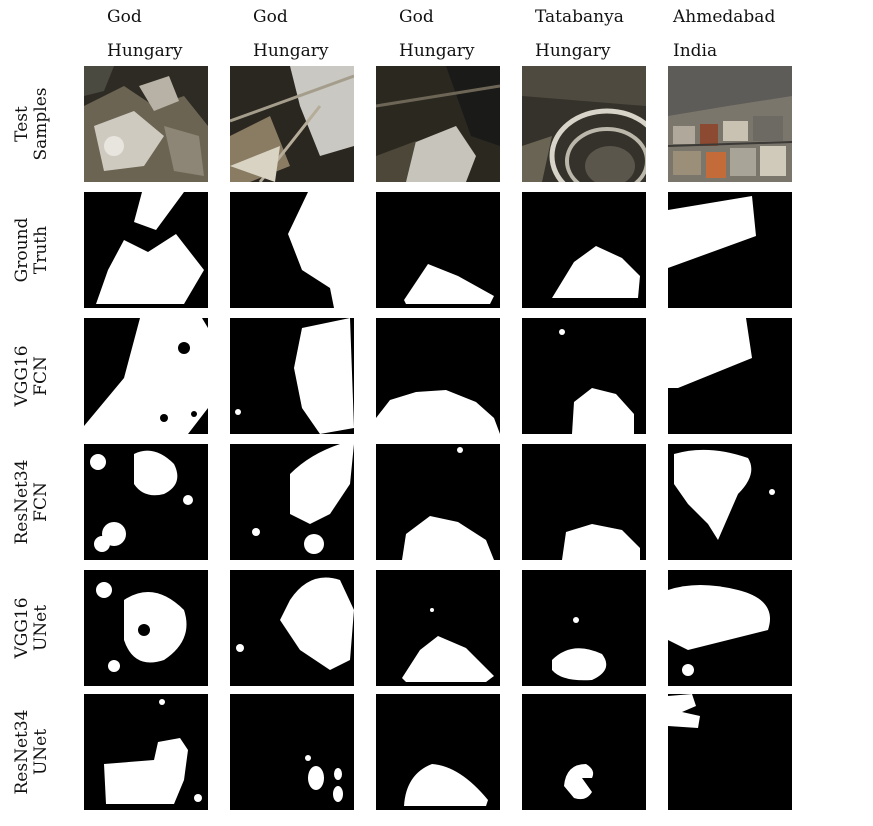  Describe the element at coordinates (22, 250) in the screenshot. I see `row-label-line: Ground` at that location.